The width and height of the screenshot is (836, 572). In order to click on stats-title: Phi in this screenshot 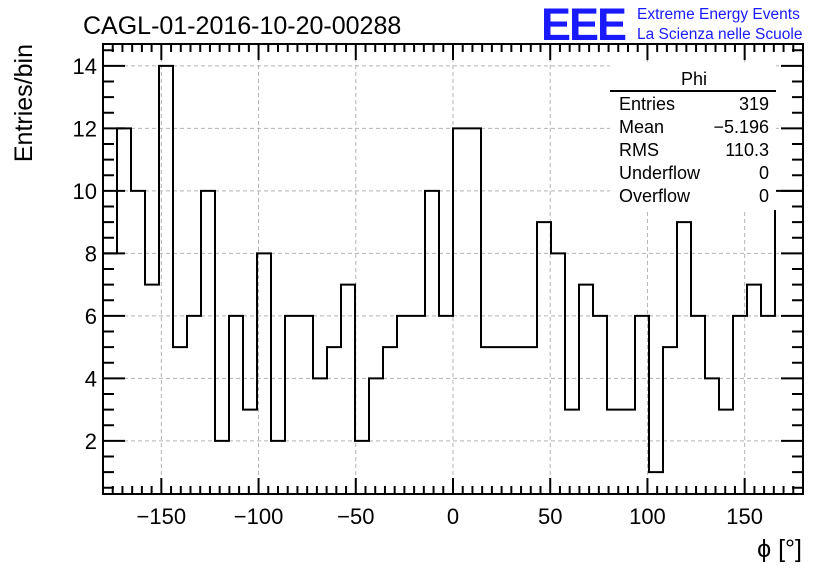, I will do `click(694, 79)`.